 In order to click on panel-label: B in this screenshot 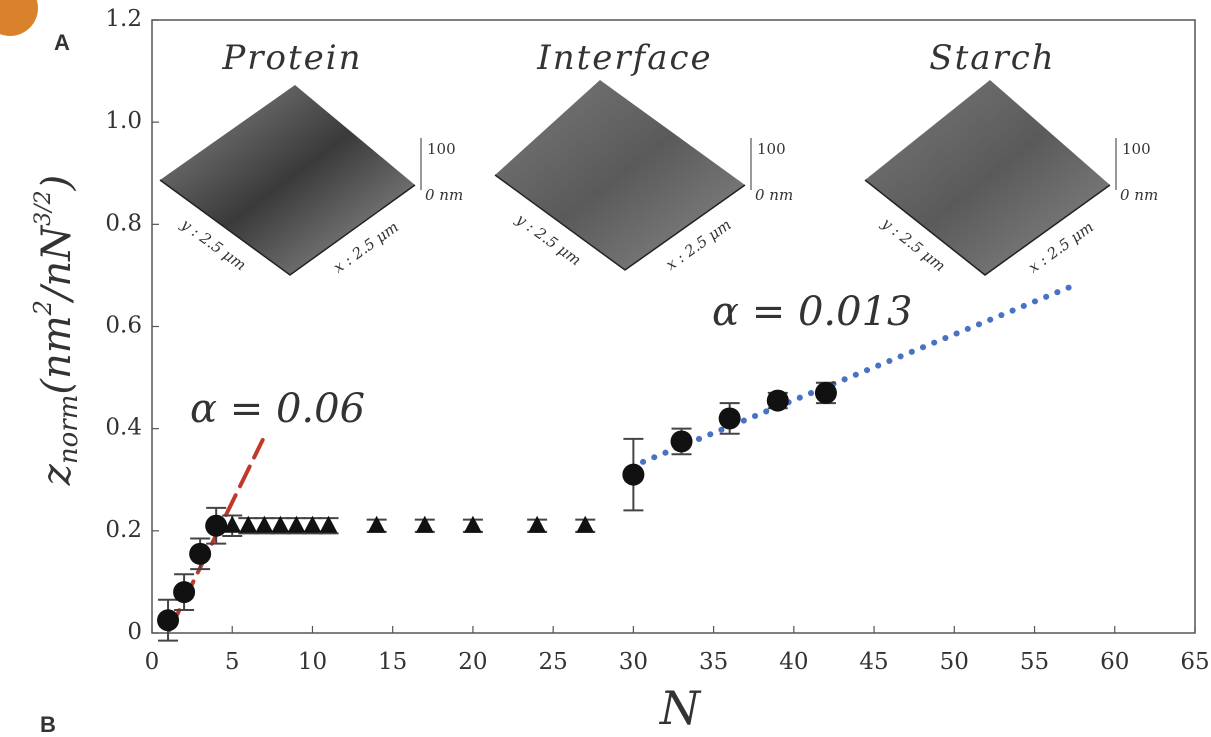, I will do `click(48, 724)`.